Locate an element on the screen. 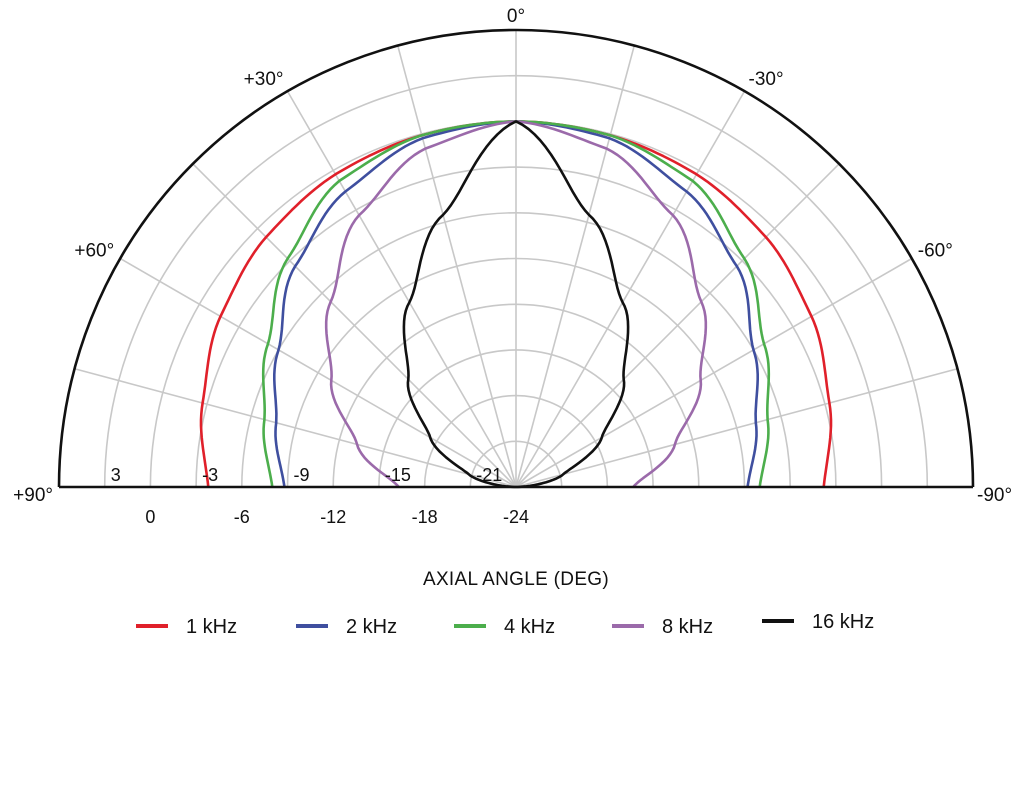 The width and height of the screenshot is (1023, 785). ring-label-outer: -18 is located at coordinates (425, 517).